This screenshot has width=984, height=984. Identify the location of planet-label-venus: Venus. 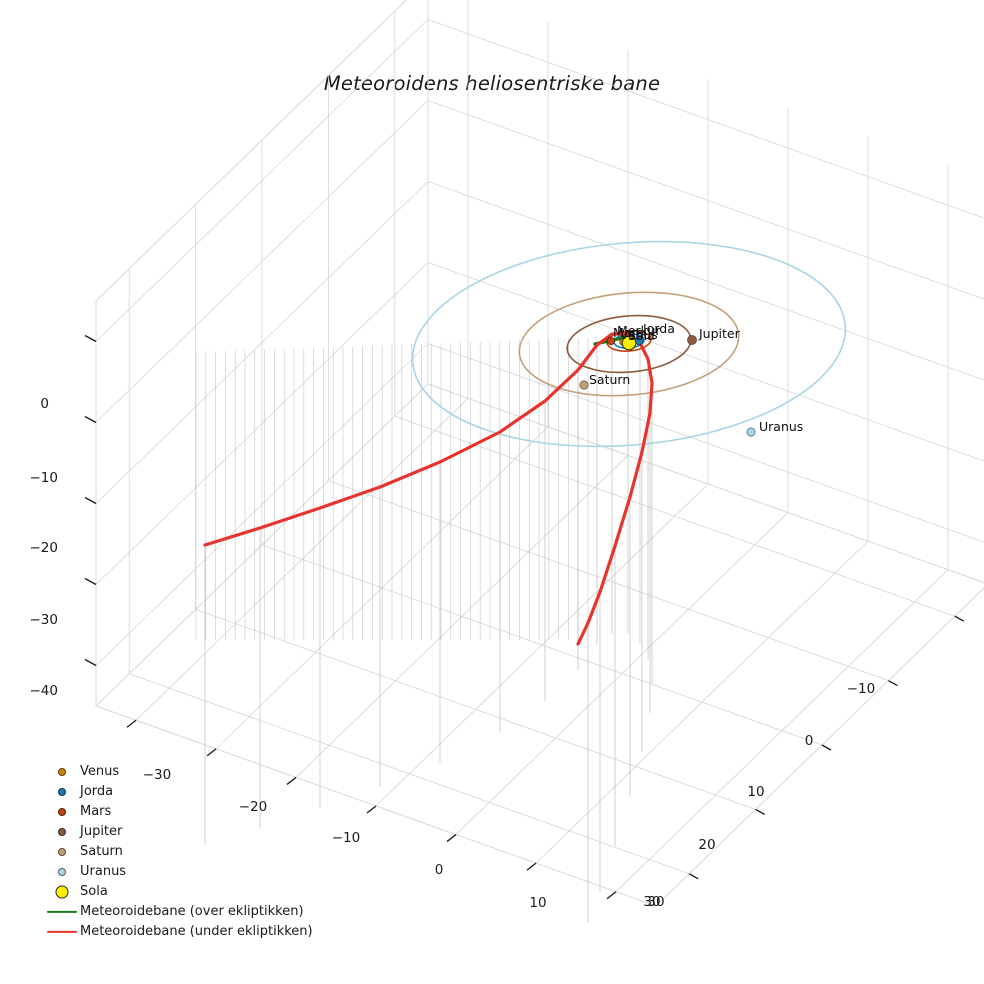
(639, 334).